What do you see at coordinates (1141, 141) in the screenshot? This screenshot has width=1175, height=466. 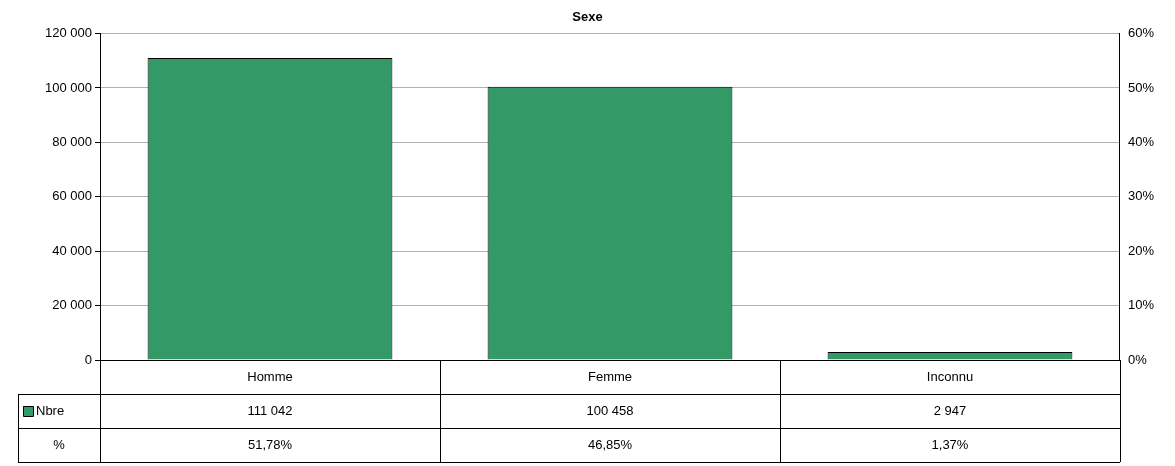 I see `y2-tick-label: 40%` at bounding box center [1141, 141].